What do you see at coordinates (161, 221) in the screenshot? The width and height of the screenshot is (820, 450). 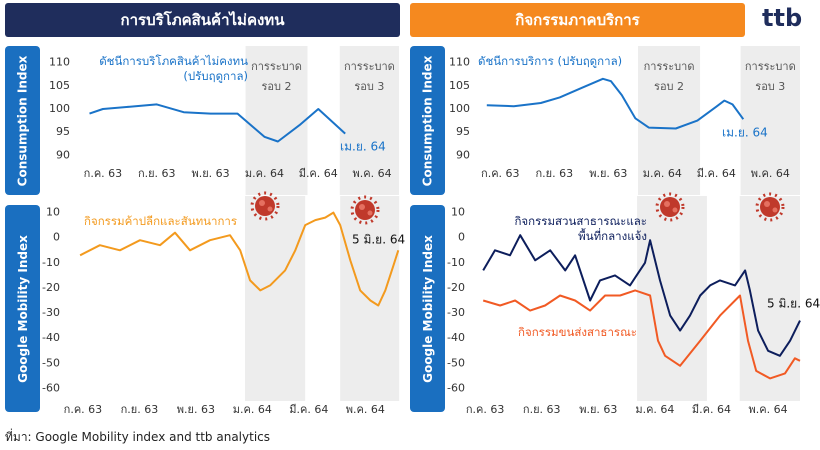 I see `series-label: กิจกรรมค้าปลีกและสันทนาการ` at bounding box center [161, 221].